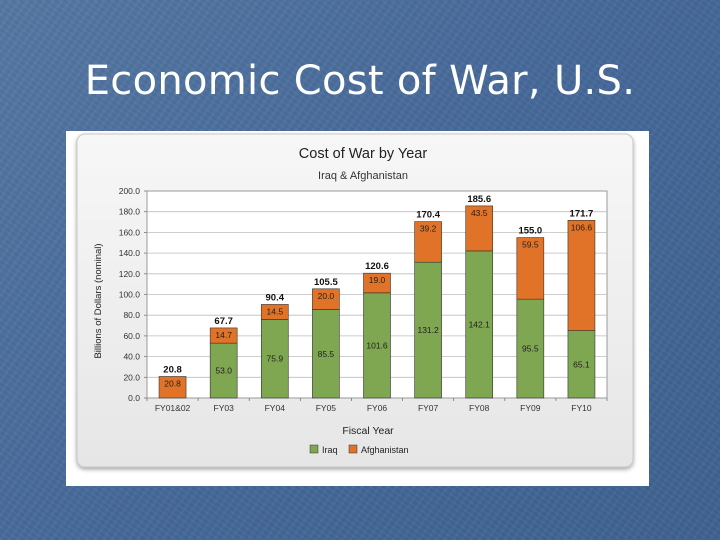  Describe the element at coordinates (428, 408) in the screenshot. I see `x-tick-label: FY07` at that location.